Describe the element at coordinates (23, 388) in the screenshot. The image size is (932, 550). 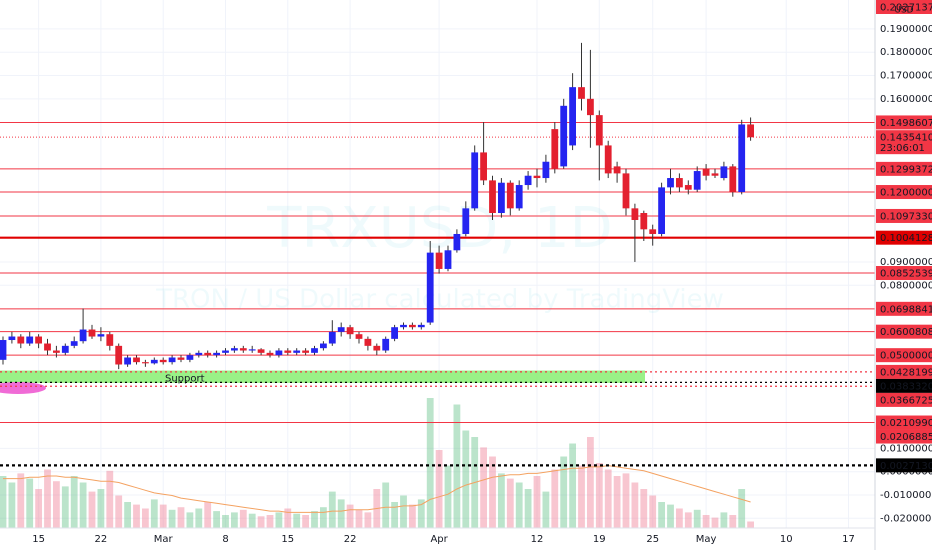
I see `marker-ellipse` at that location.